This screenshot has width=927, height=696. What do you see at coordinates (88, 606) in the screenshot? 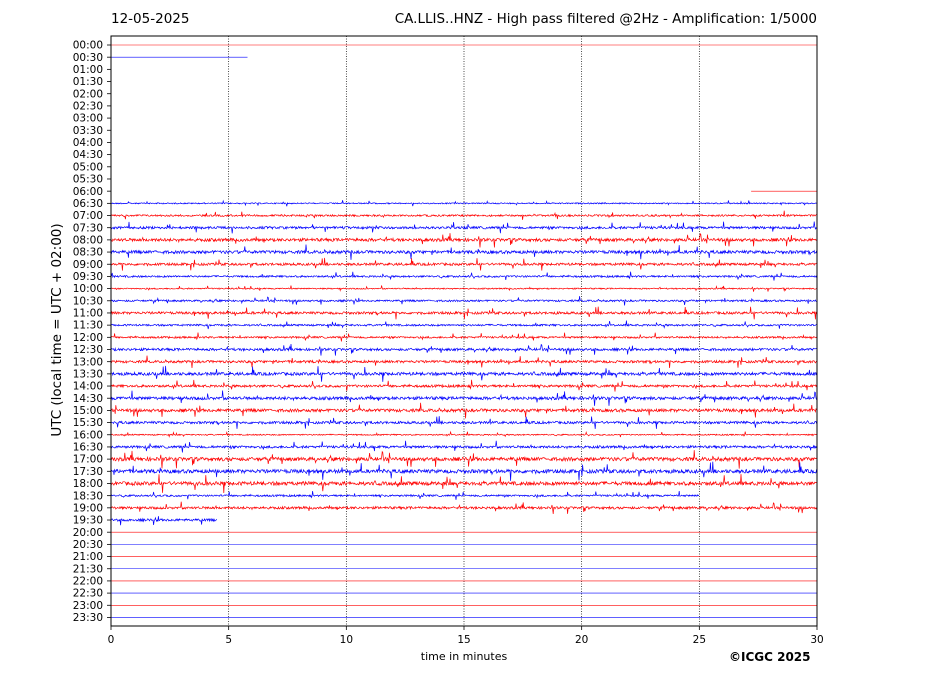
I see `y-tick-label-23:00: 23:00` at bounding box center [88, 606].